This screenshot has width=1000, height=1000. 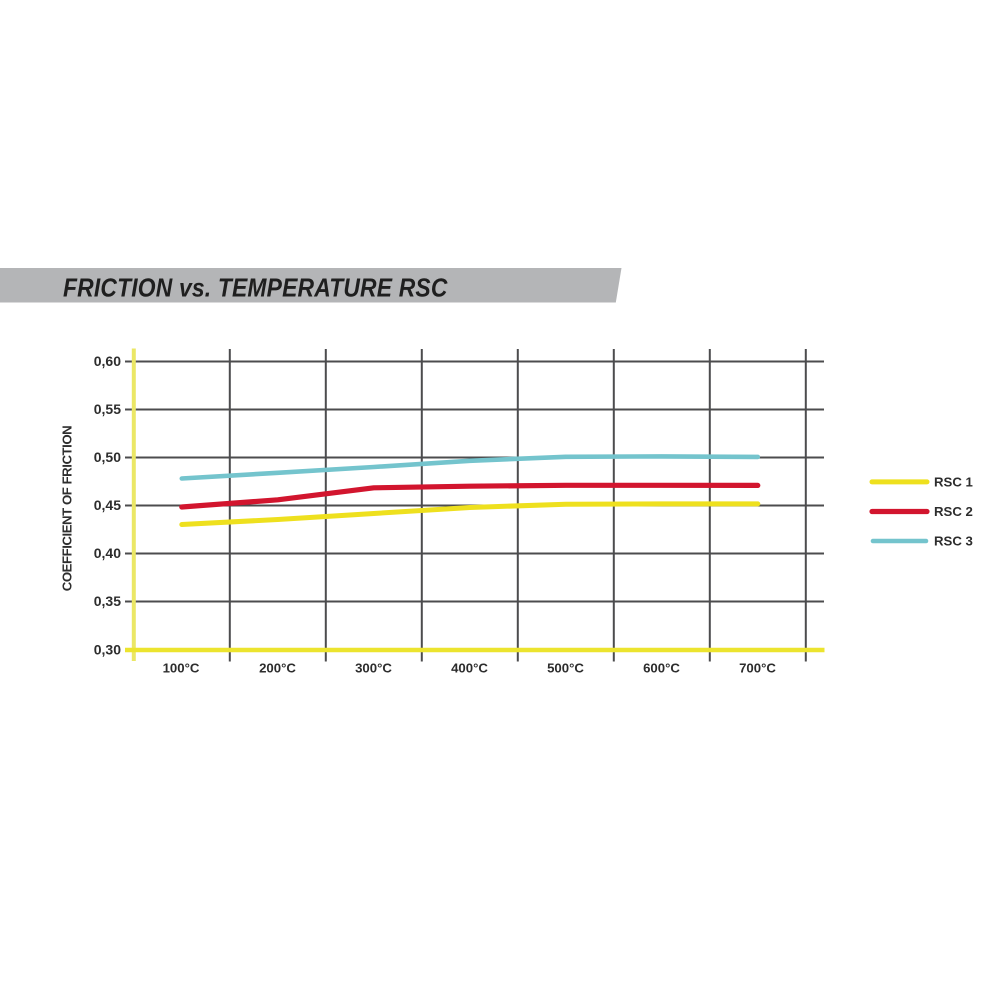 I want to click on svg-text: RSC 2, so click(x=953, y=511).